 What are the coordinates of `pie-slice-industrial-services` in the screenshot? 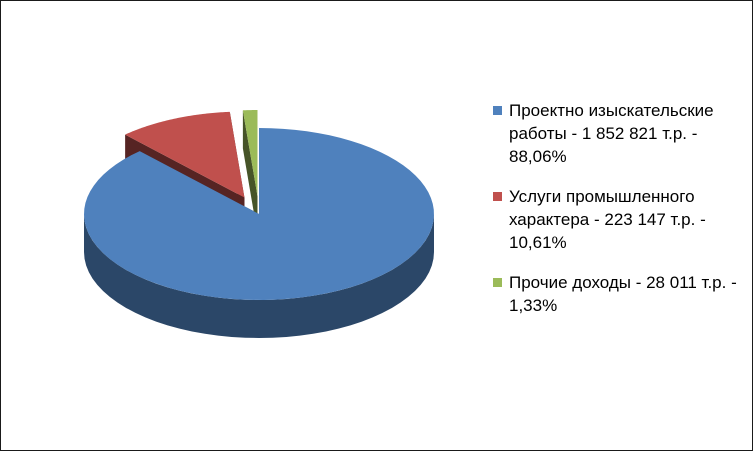 It's located at (185, 154).